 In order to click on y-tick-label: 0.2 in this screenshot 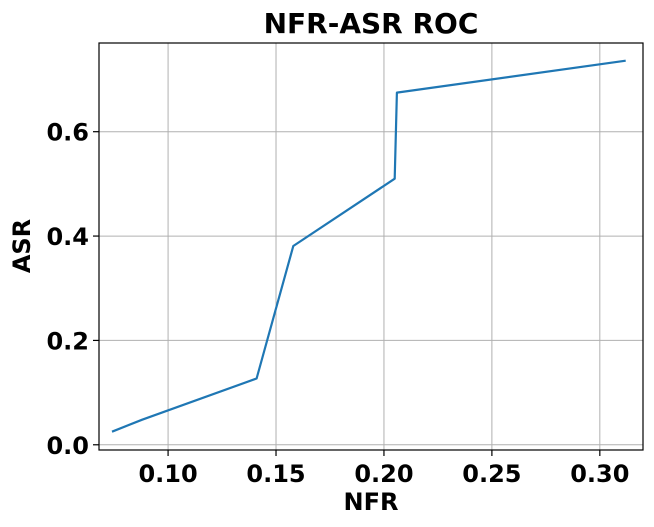, I will do `click(67, 341)`.